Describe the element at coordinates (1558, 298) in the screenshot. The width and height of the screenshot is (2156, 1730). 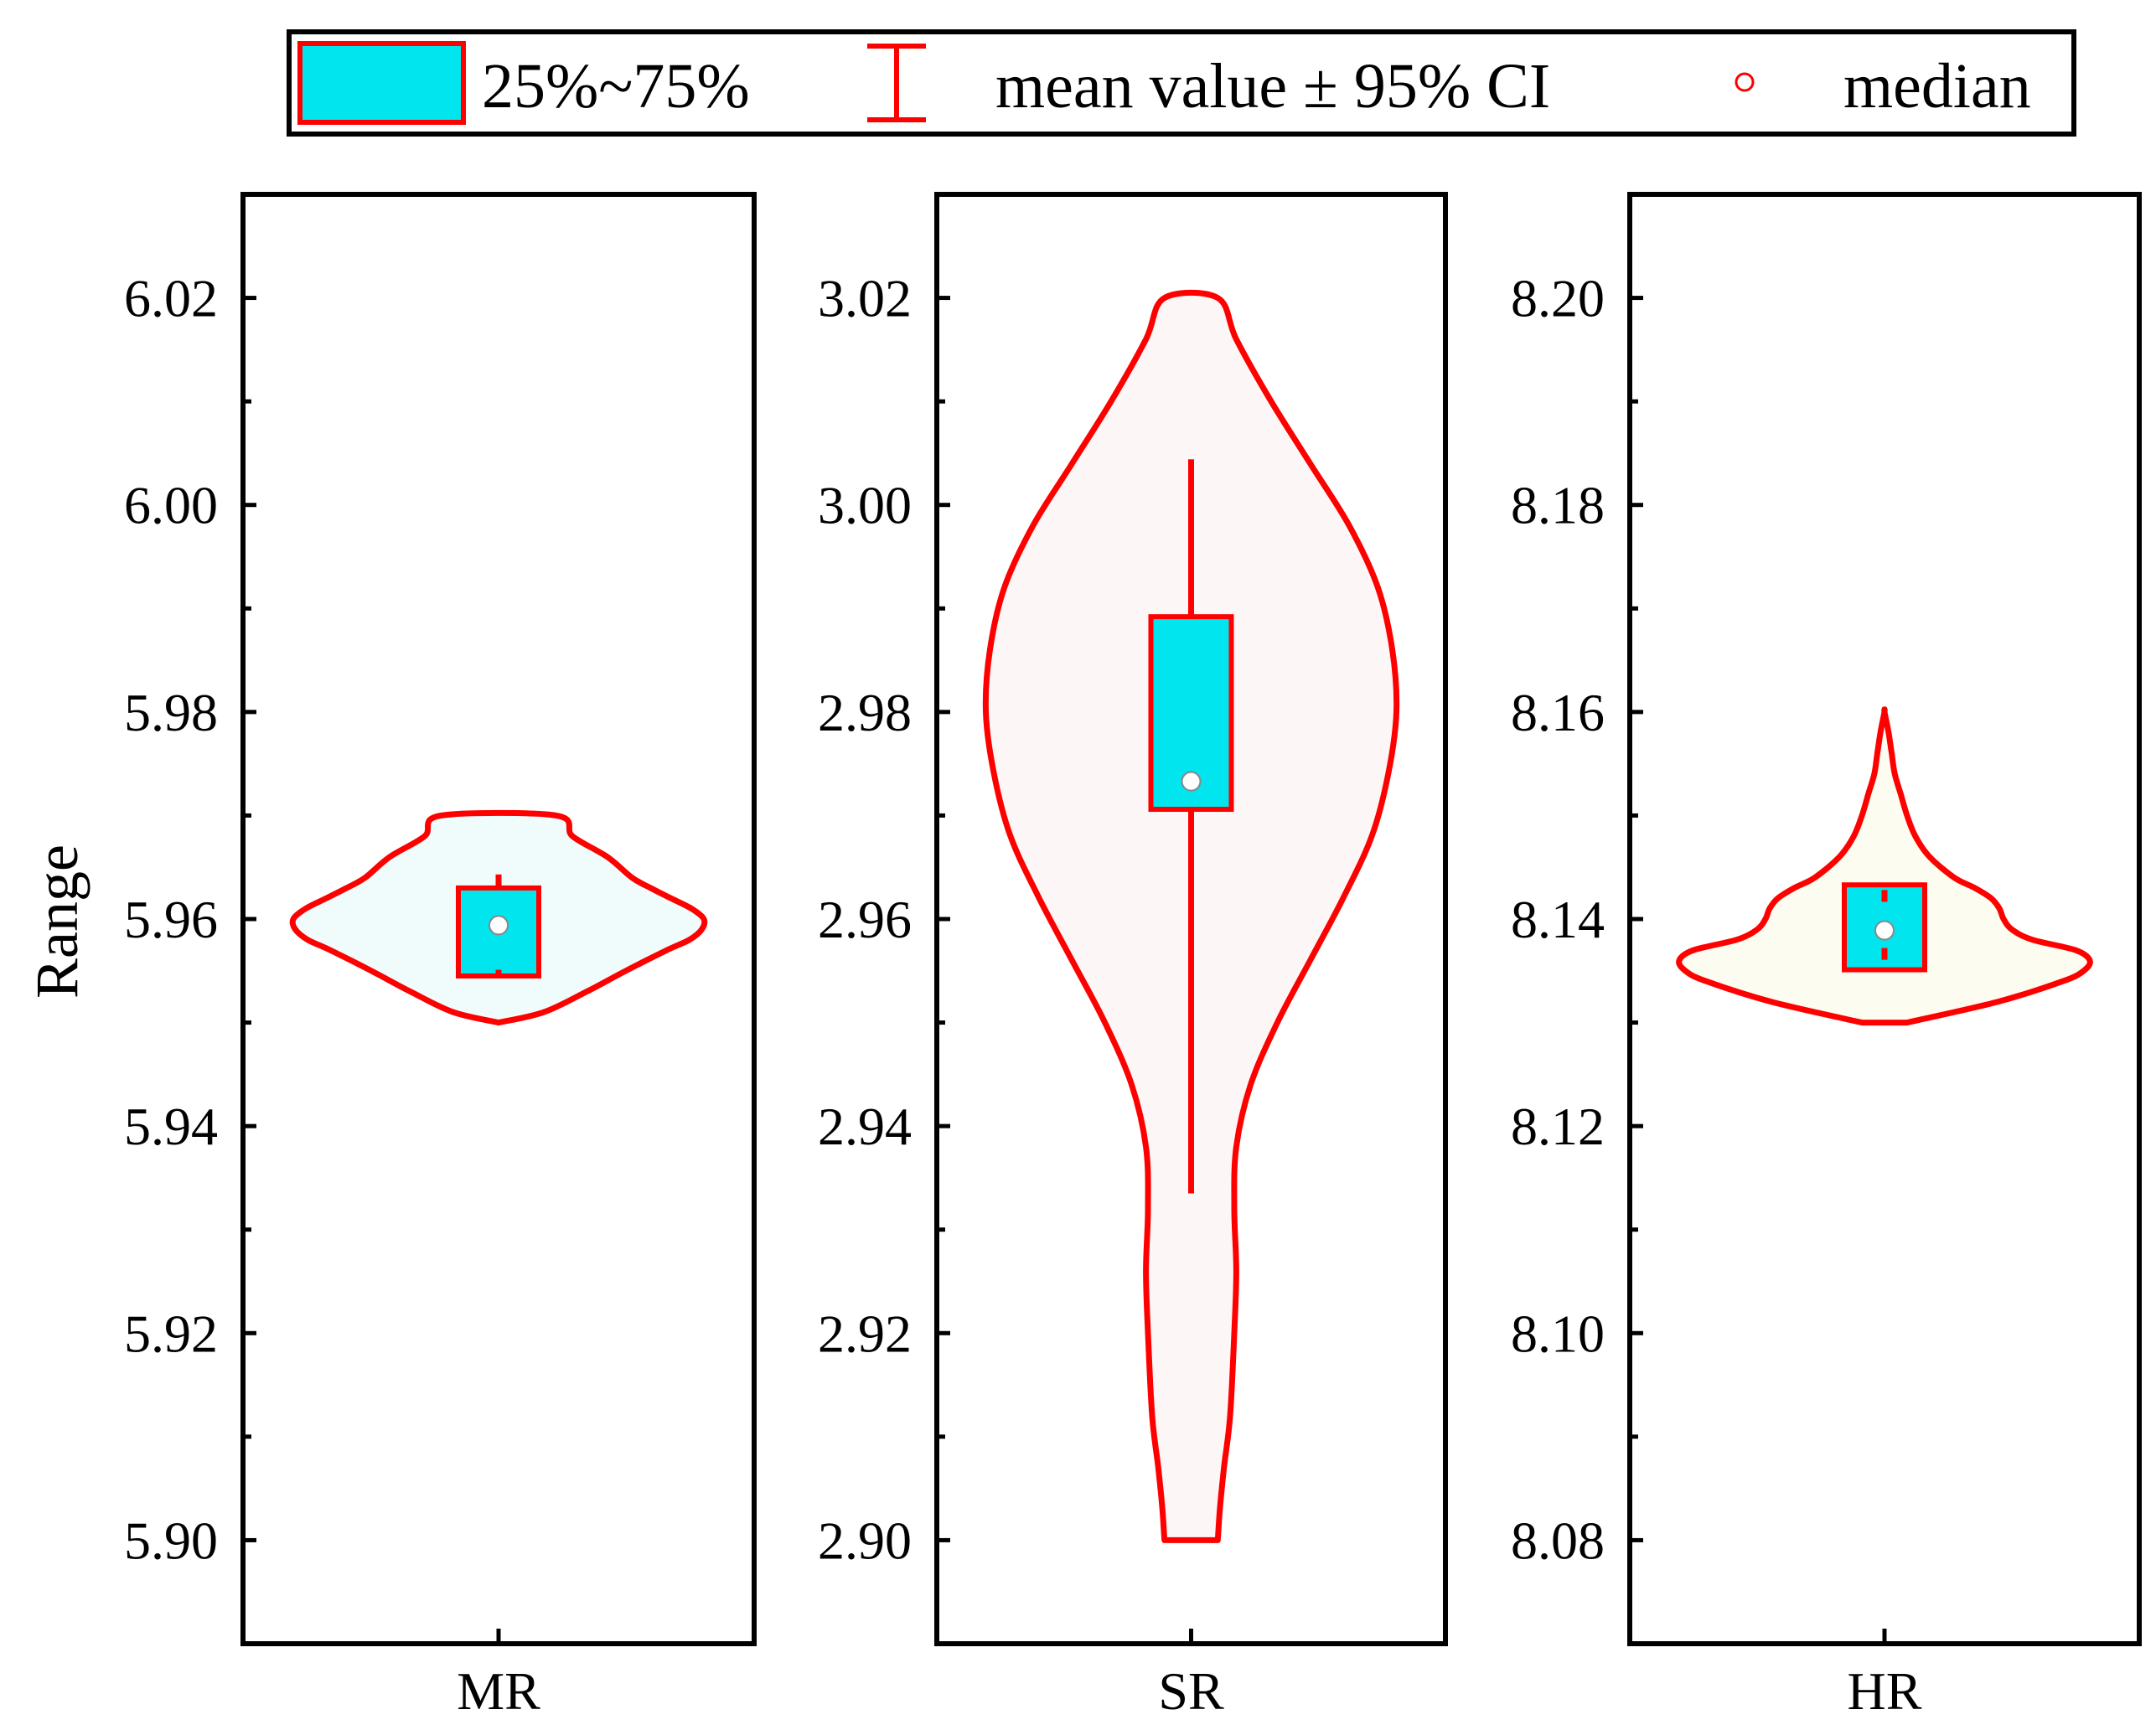
I see `y-tick-label: 8.20` at that location.